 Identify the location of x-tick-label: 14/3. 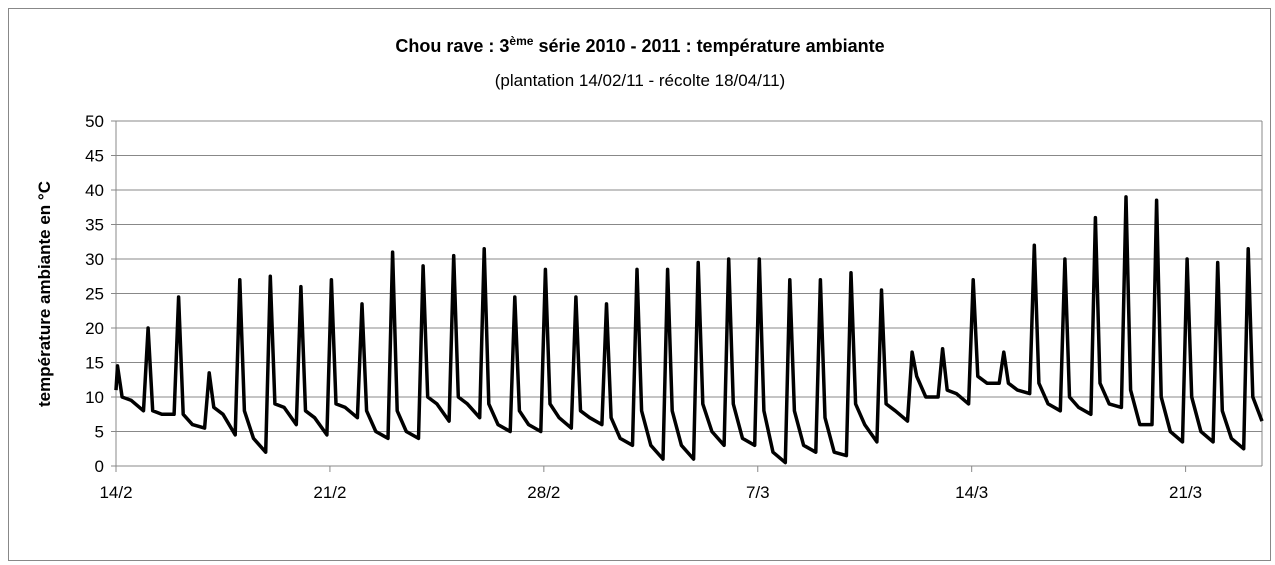
(971, 492).